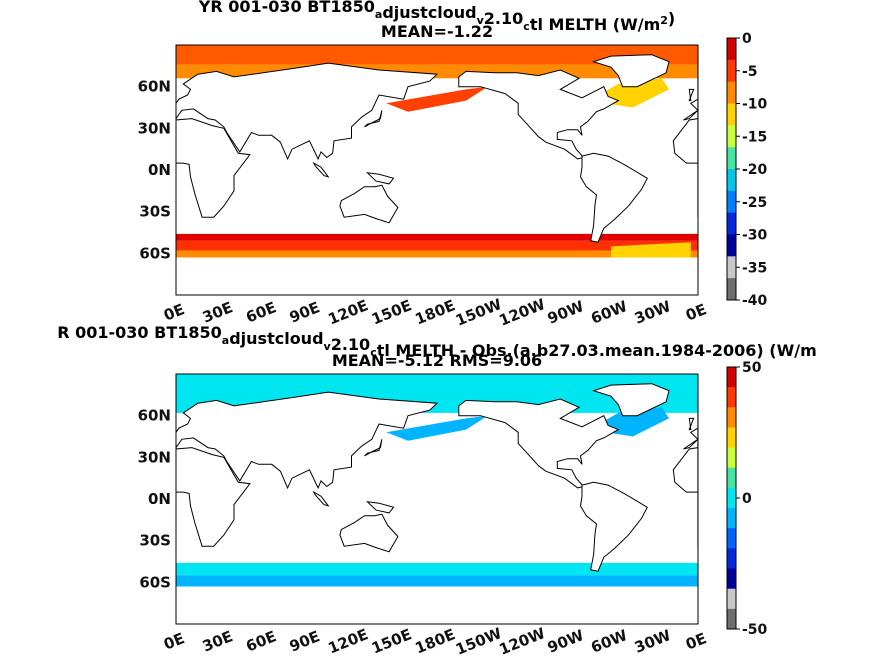 This screenshot has height=656, width=875. Describe the element at coordinates (391, 312) in the screenshot. I see `lon-tick-label: 150E` at that location.